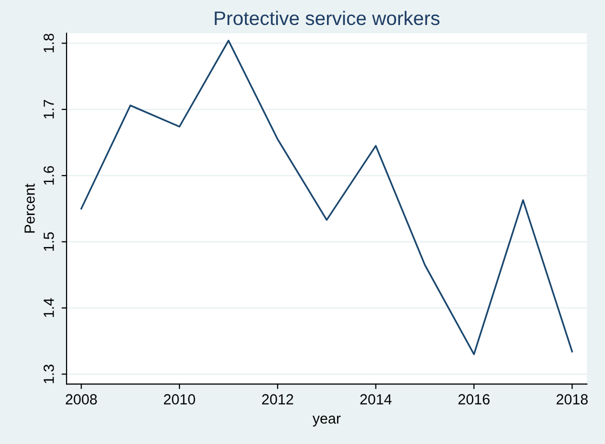 Image resolution: width=605 pixels, height=444 pixels. I want to click on x-tick-label: 2016, so click(474, 399).